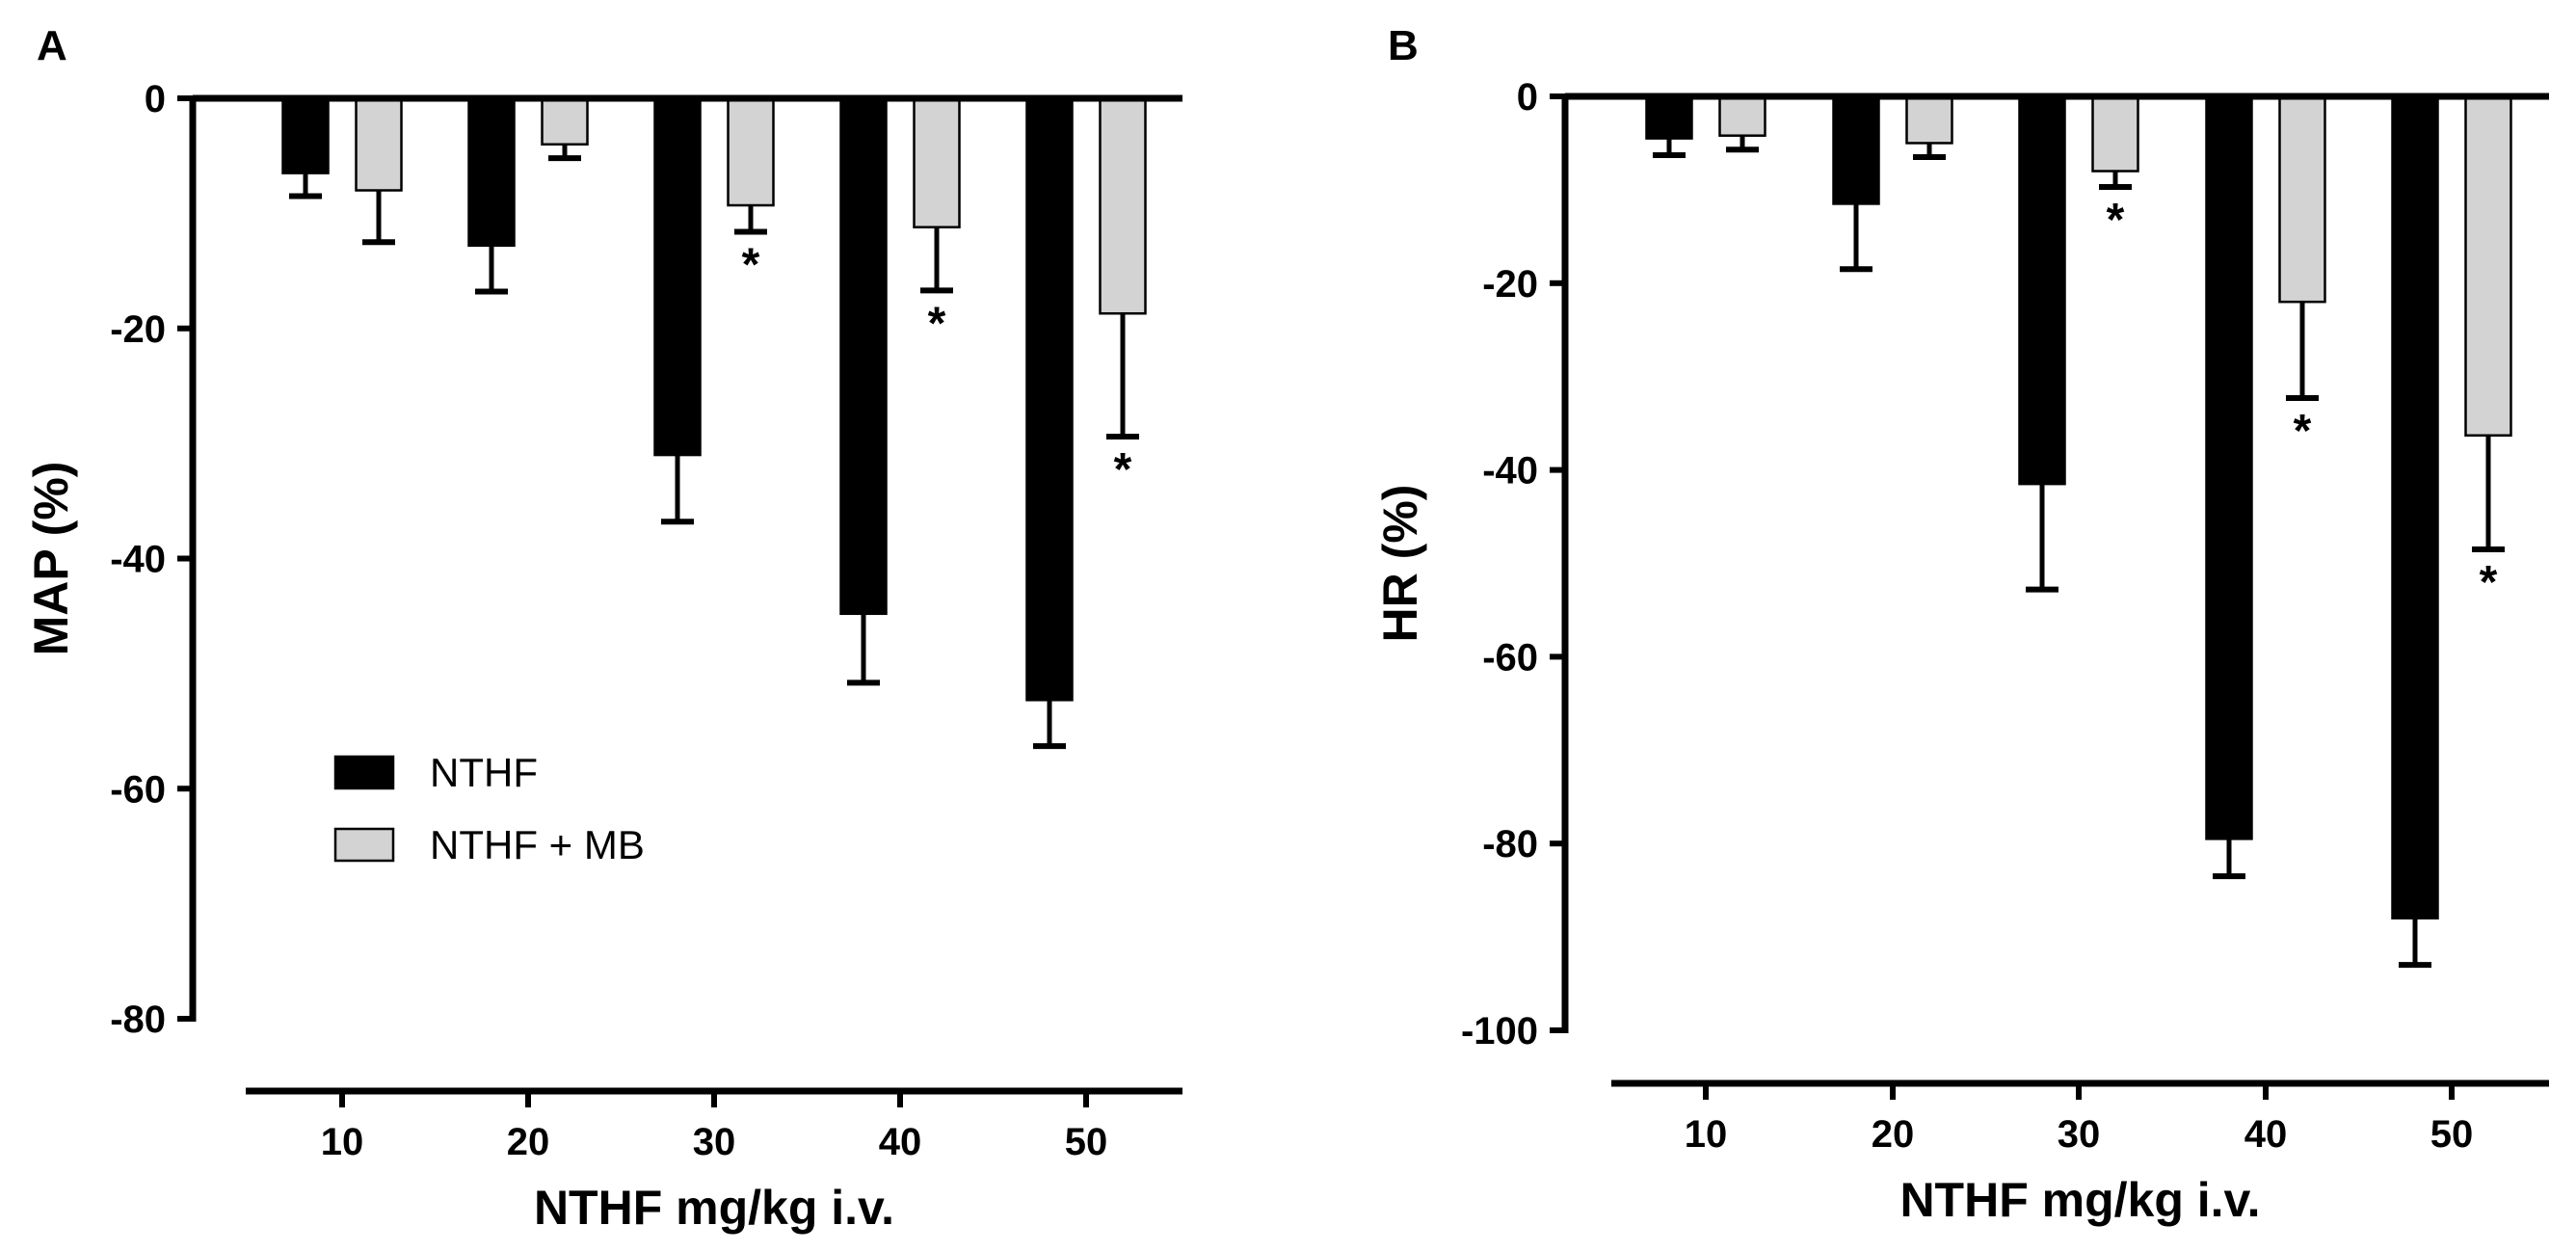 Image resolution: width=2576 pixels, height=1252 pixels. What do you see at coordinates (364, 772) in the screenshot?
I see `legend-swatch-nthf` at bounding box center [364, 772].